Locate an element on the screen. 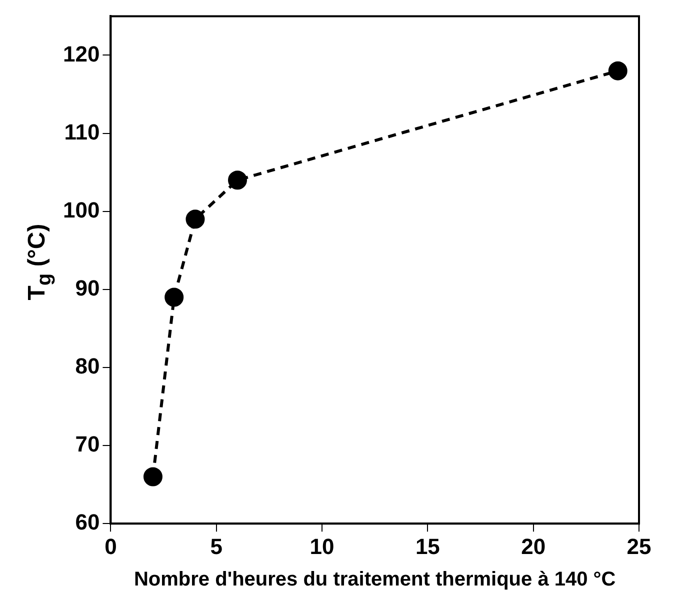 This screenshot has width=699, height=606. x-tick-label: 20 is located at coordinates (533, 546).